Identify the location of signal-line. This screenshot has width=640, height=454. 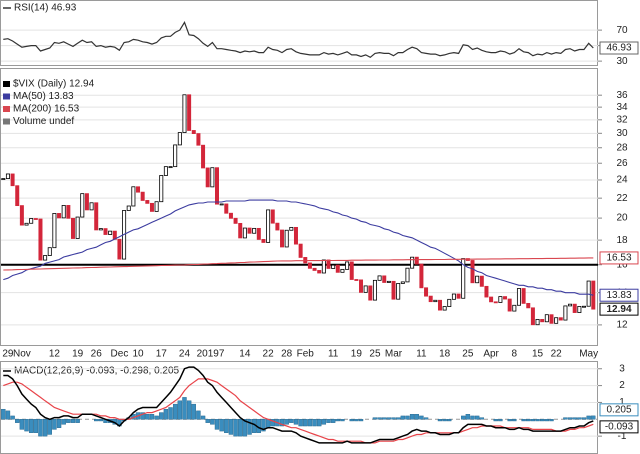
(298, 411).